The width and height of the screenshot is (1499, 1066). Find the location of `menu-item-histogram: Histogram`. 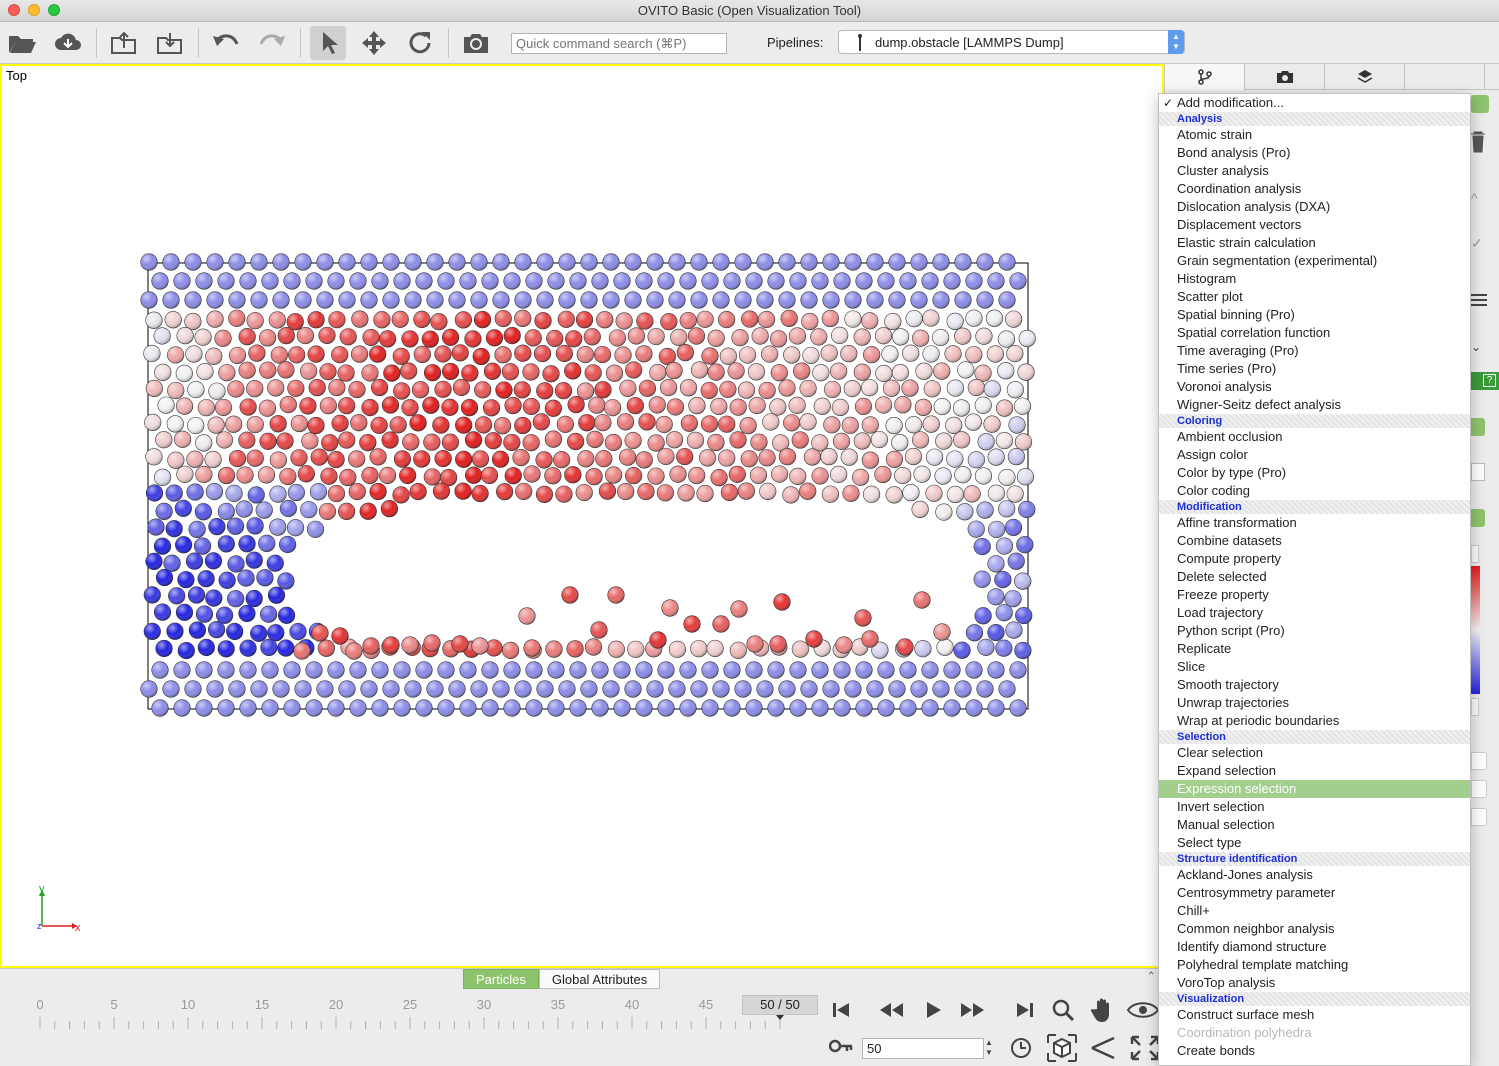

menu-item-histogram: Histogram is located at coordinates (1207, 278).